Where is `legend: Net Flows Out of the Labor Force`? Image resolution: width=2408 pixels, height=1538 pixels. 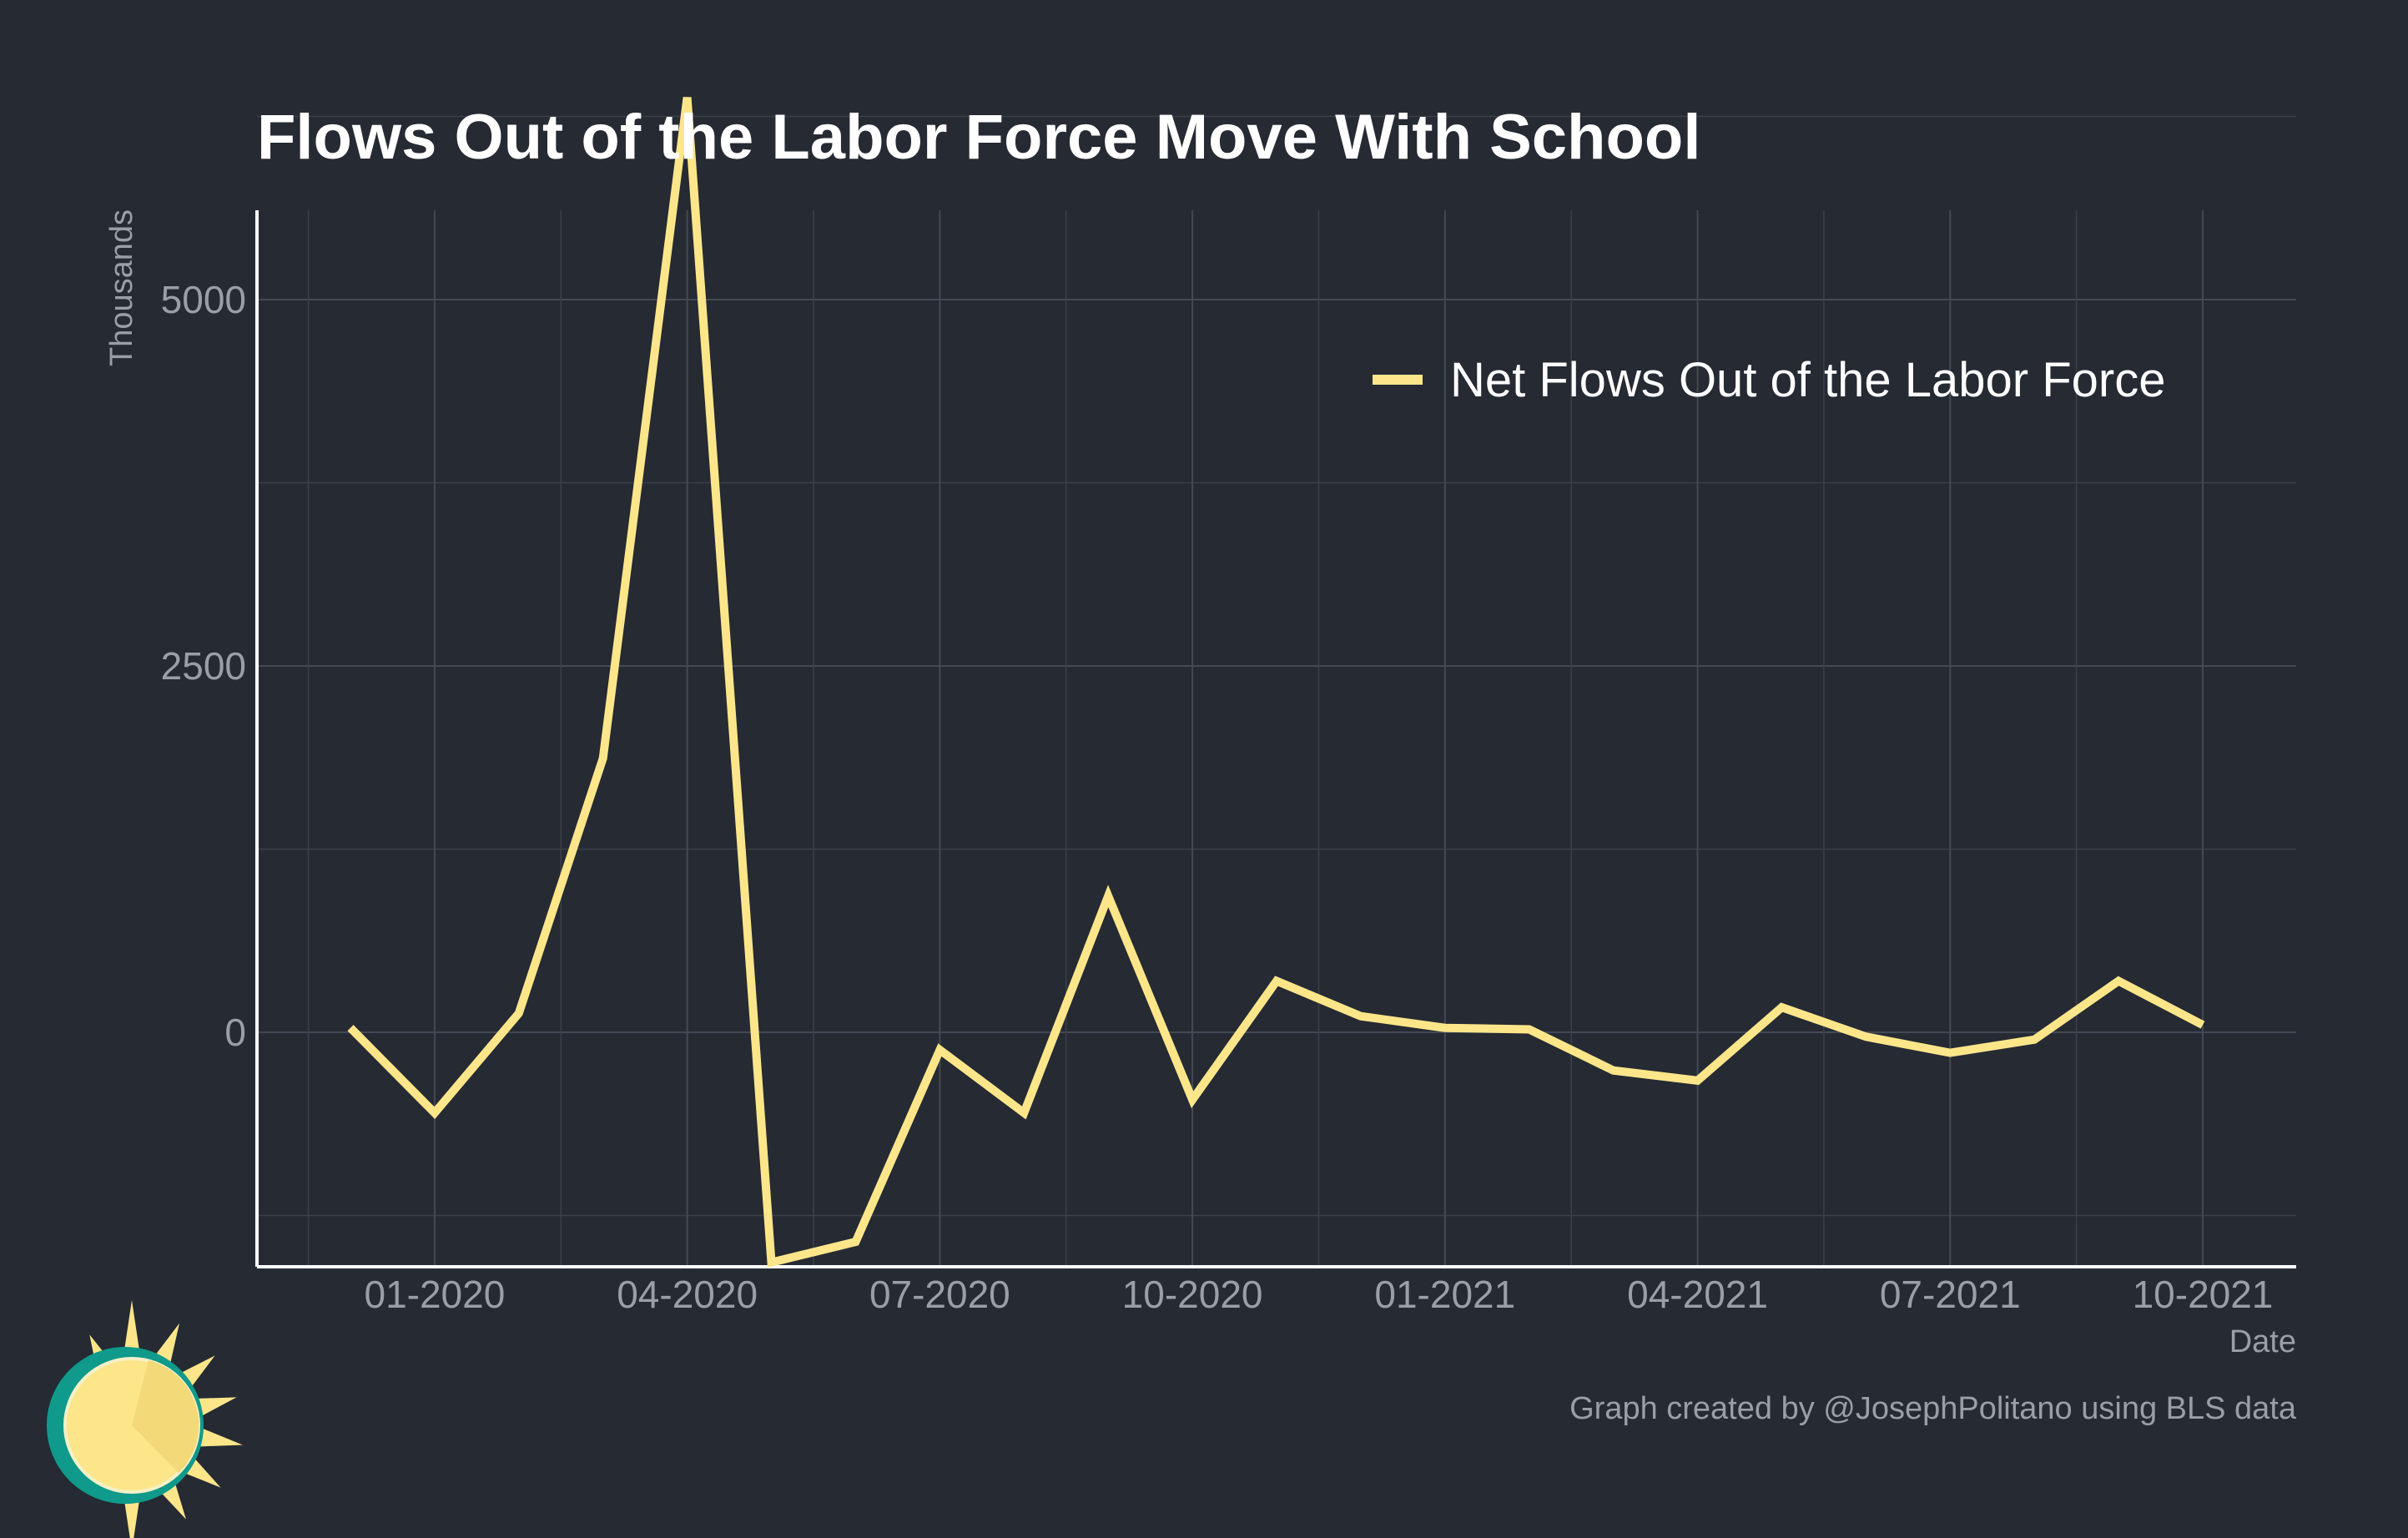 legend: Net Flows Out of the Labor Force is located at coordinates (1769, 380).